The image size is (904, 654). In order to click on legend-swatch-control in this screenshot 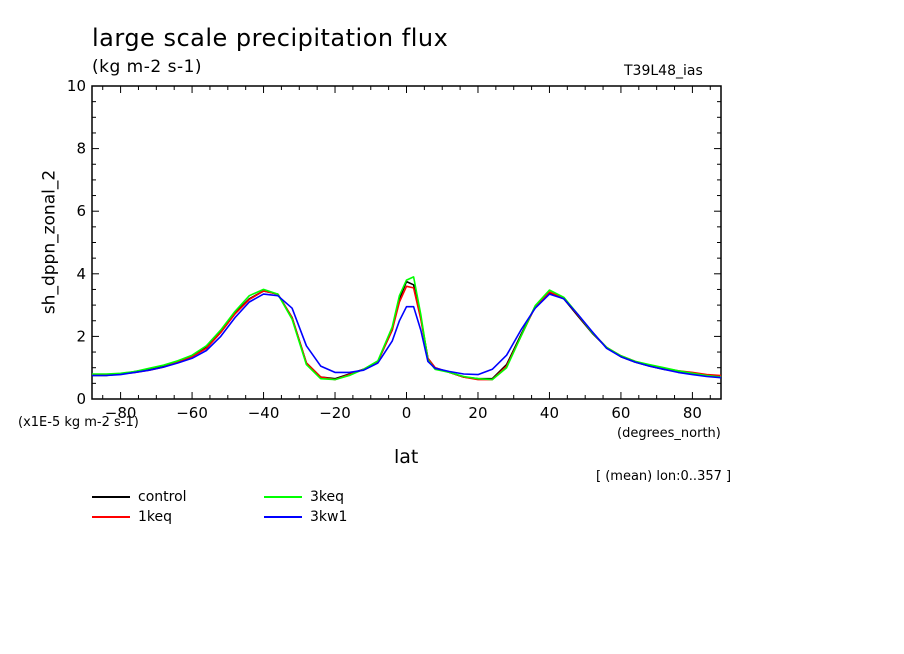, I will do `click(111, 497)`.